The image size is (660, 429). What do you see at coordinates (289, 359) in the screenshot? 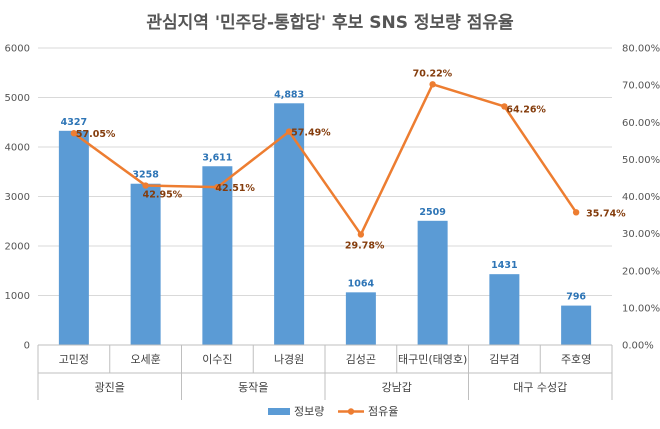
I see `category-label: 나경원` at bounding box center [289, 359].